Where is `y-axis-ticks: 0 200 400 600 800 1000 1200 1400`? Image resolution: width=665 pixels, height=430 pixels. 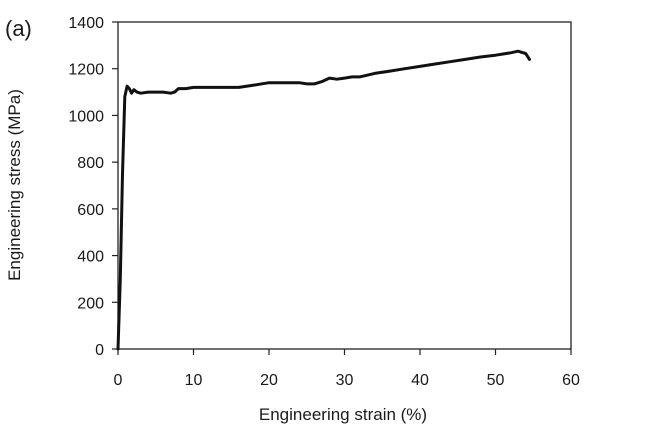 y-axis-ticks: 0 200 400 600 800 1000 1200 1400 is located at coordinates (93, 187).